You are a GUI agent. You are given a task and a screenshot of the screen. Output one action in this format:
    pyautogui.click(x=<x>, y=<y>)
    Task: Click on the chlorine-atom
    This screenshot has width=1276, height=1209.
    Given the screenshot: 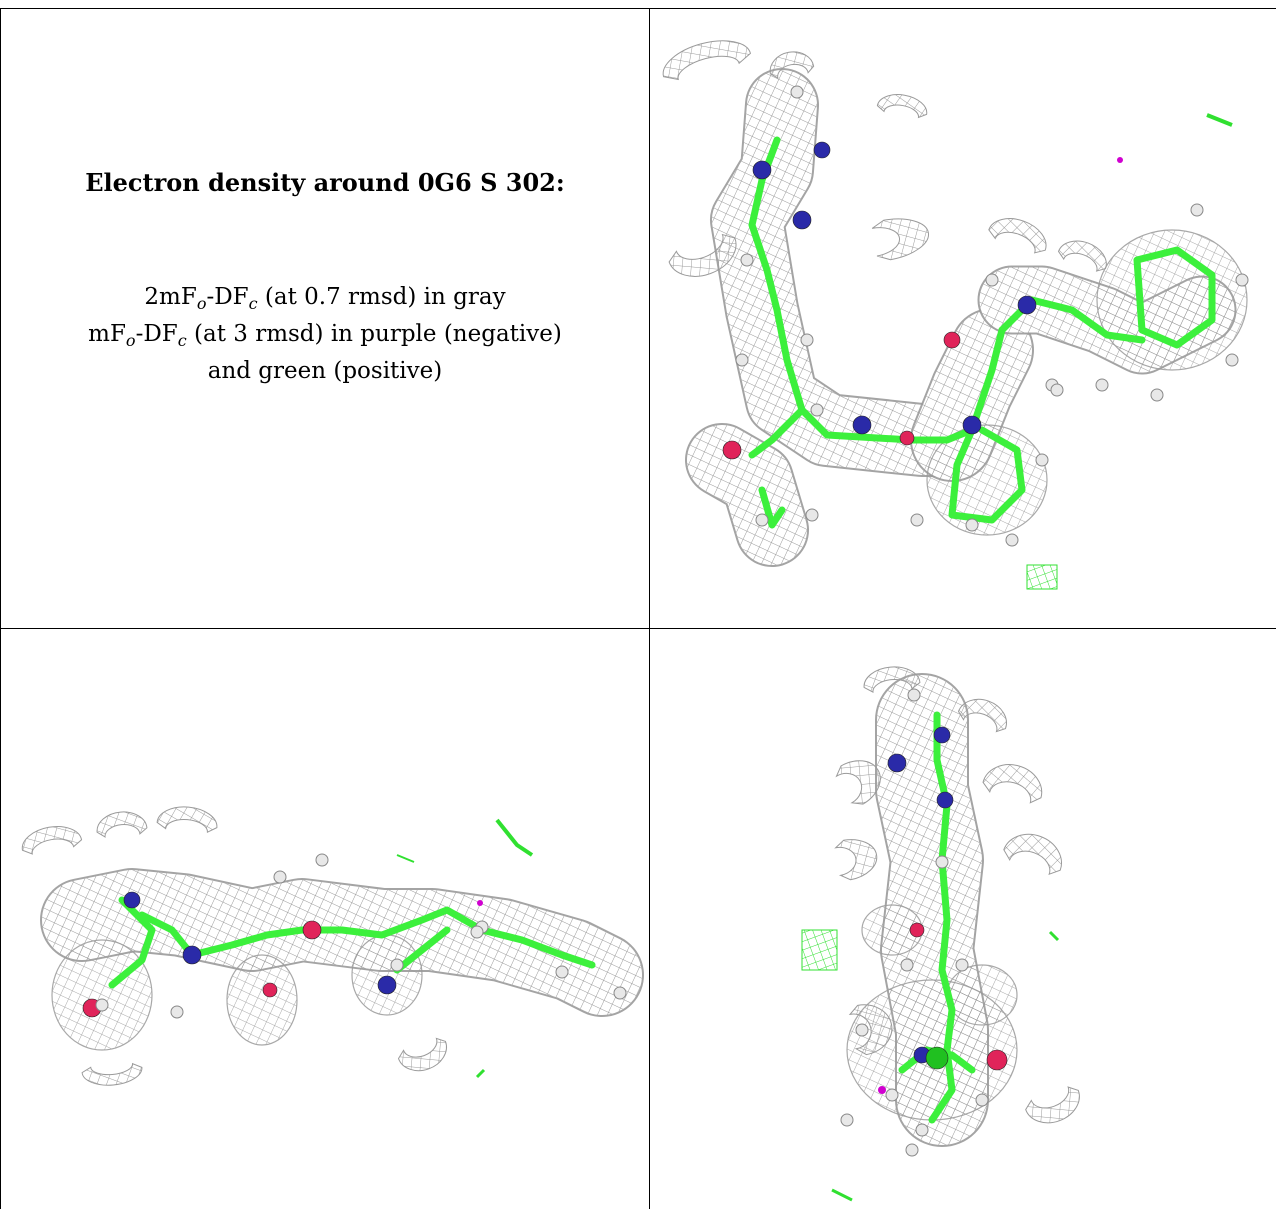 What is the action you would take?
    pyautogui.click(x=937, y=1058)
    